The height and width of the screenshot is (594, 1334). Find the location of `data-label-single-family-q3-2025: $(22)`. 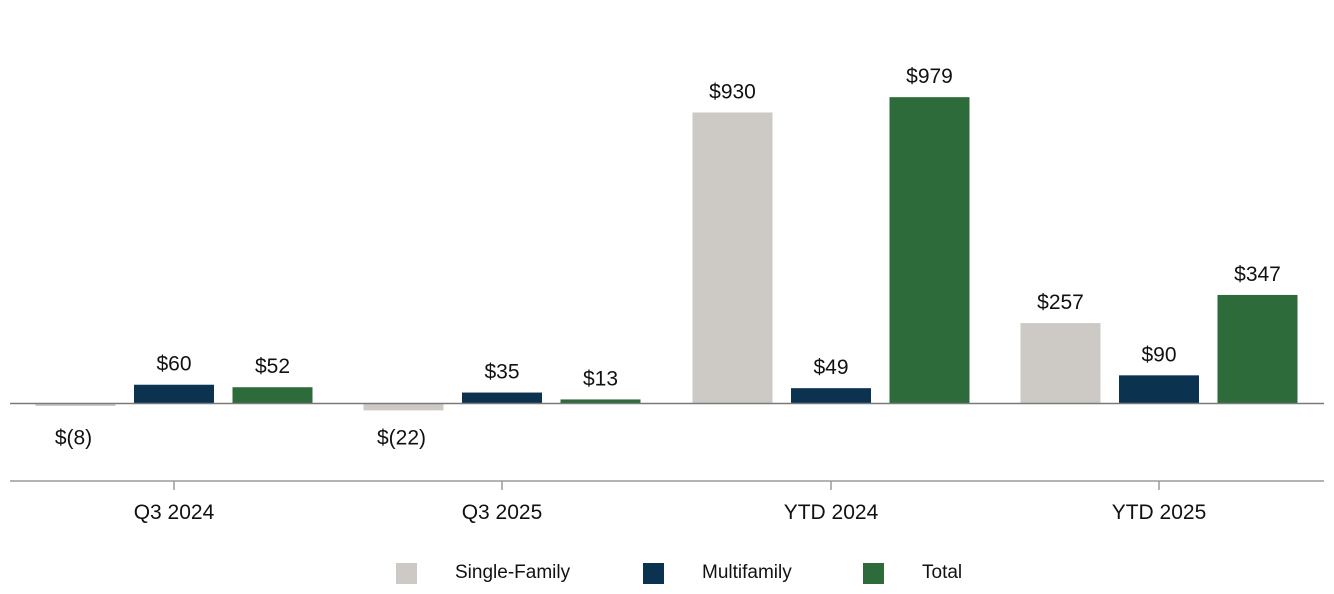

data-label-single-family-q3-2025: $(22) is located at coordinates (401, 438).